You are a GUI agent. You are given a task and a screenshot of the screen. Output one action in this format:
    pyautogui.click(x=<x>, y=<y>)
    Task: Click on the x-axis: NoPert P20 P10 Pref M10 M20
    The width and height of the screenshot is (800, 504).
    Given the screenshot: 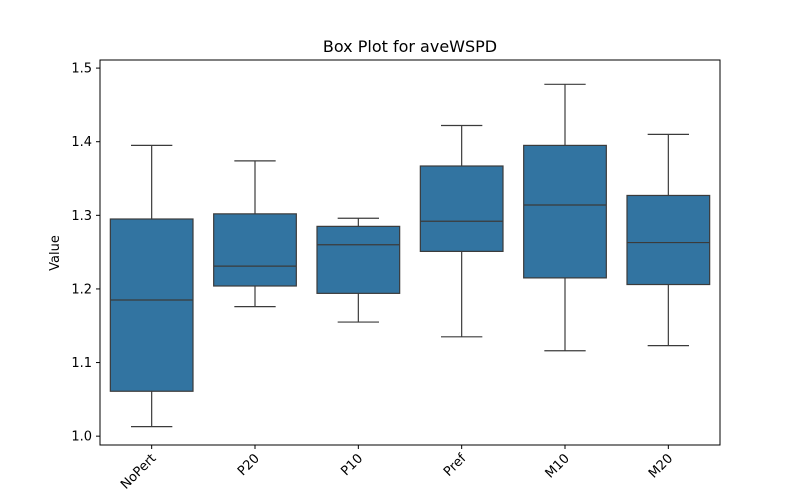 What is the action you would take?
    pyautogui.click(x=397, y=469)
    